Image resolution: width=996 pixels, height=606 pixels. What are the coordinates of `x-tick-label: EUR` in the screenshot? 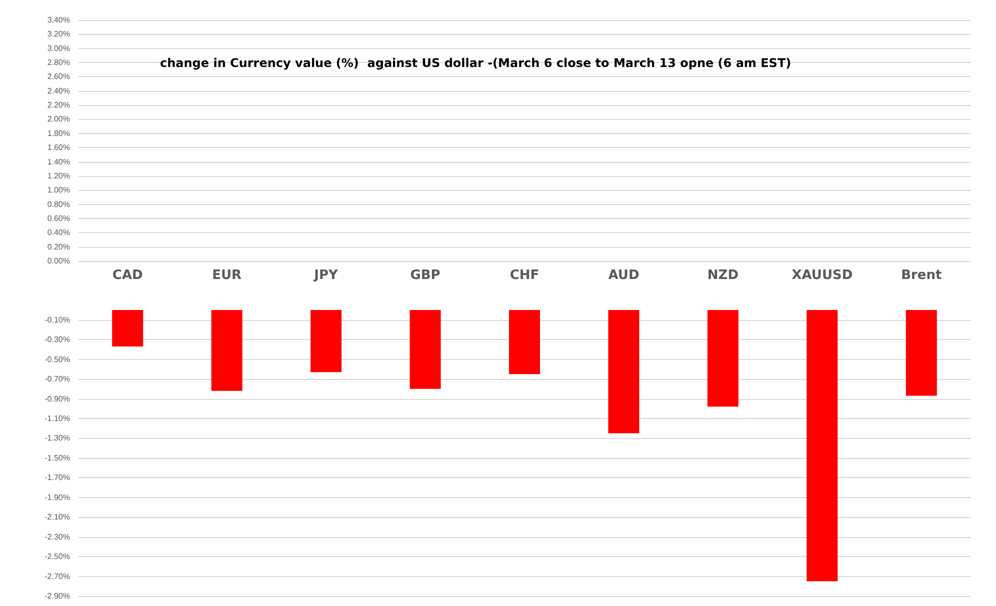 It's located at (227, 275).